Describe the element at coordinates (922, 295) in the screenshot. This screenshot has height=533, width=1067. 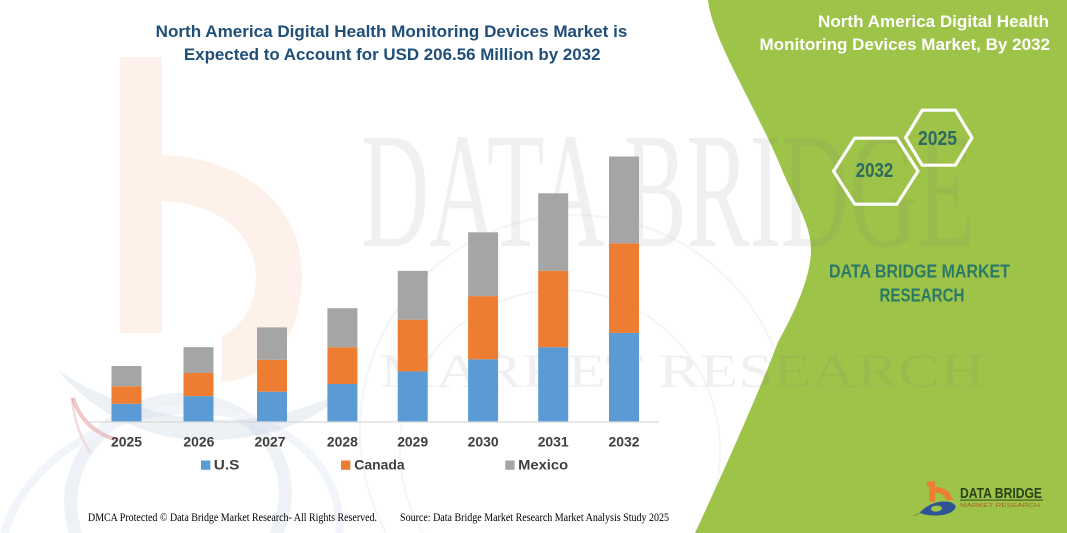
I see `svg-text: RESEARCH` at that location.